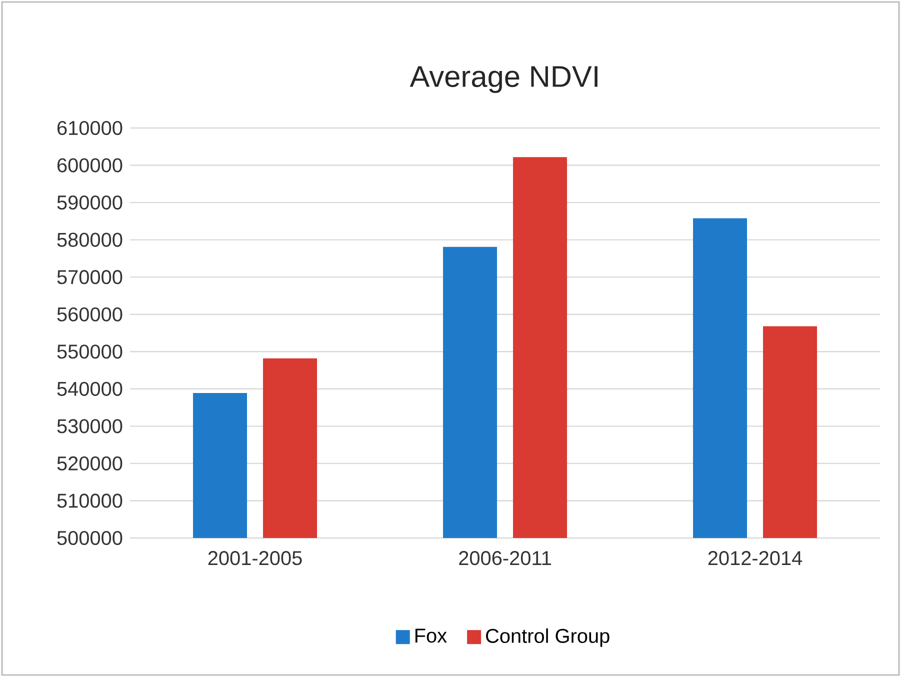 The image size is (901, 677). What do you see at coordinates (755, 558) in the screenshot?
I see `x-tick-label: 2012-2014` at bounding box center [755, 558].